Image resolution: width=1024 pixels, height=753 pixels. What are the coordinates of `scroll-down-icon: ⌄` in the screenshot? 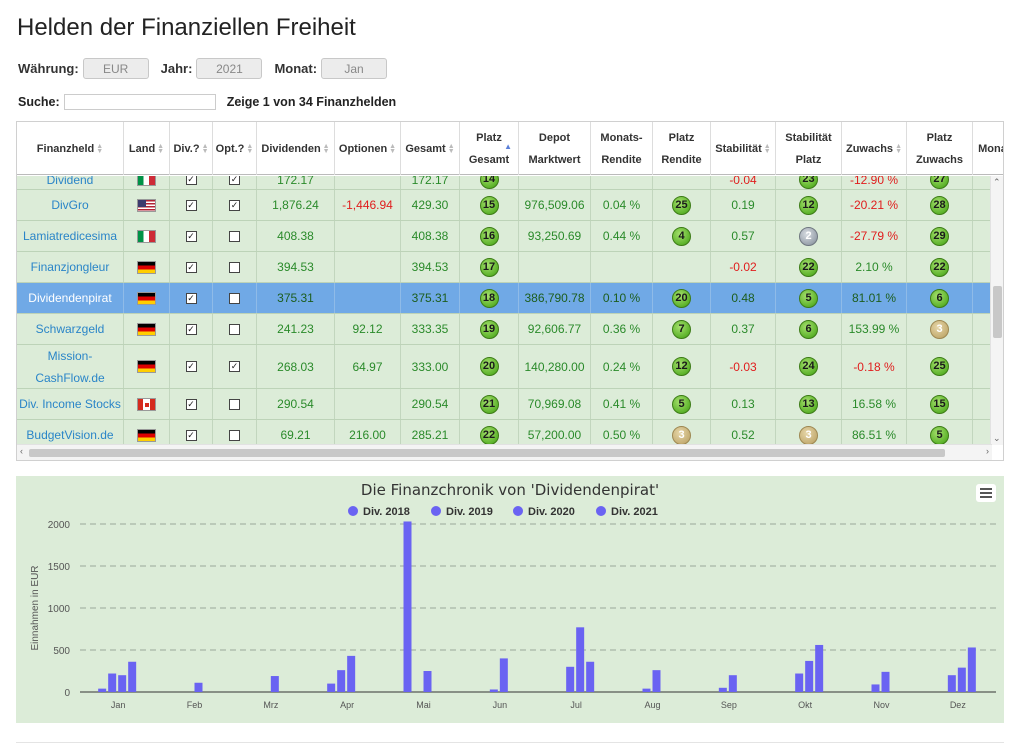 It's located at (997, 438).